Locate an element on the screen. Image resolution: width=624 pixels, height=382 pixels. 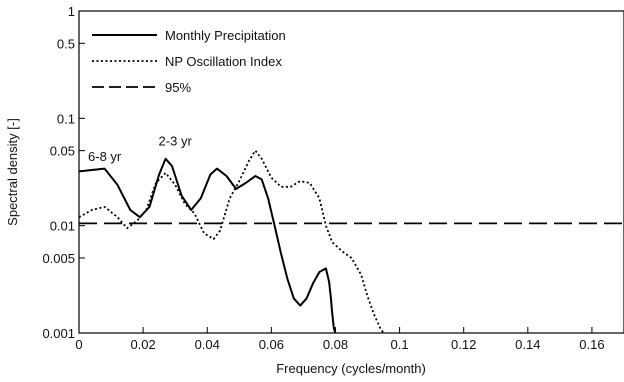
x-tick-label: 0 is located at coordinates (78, 344).